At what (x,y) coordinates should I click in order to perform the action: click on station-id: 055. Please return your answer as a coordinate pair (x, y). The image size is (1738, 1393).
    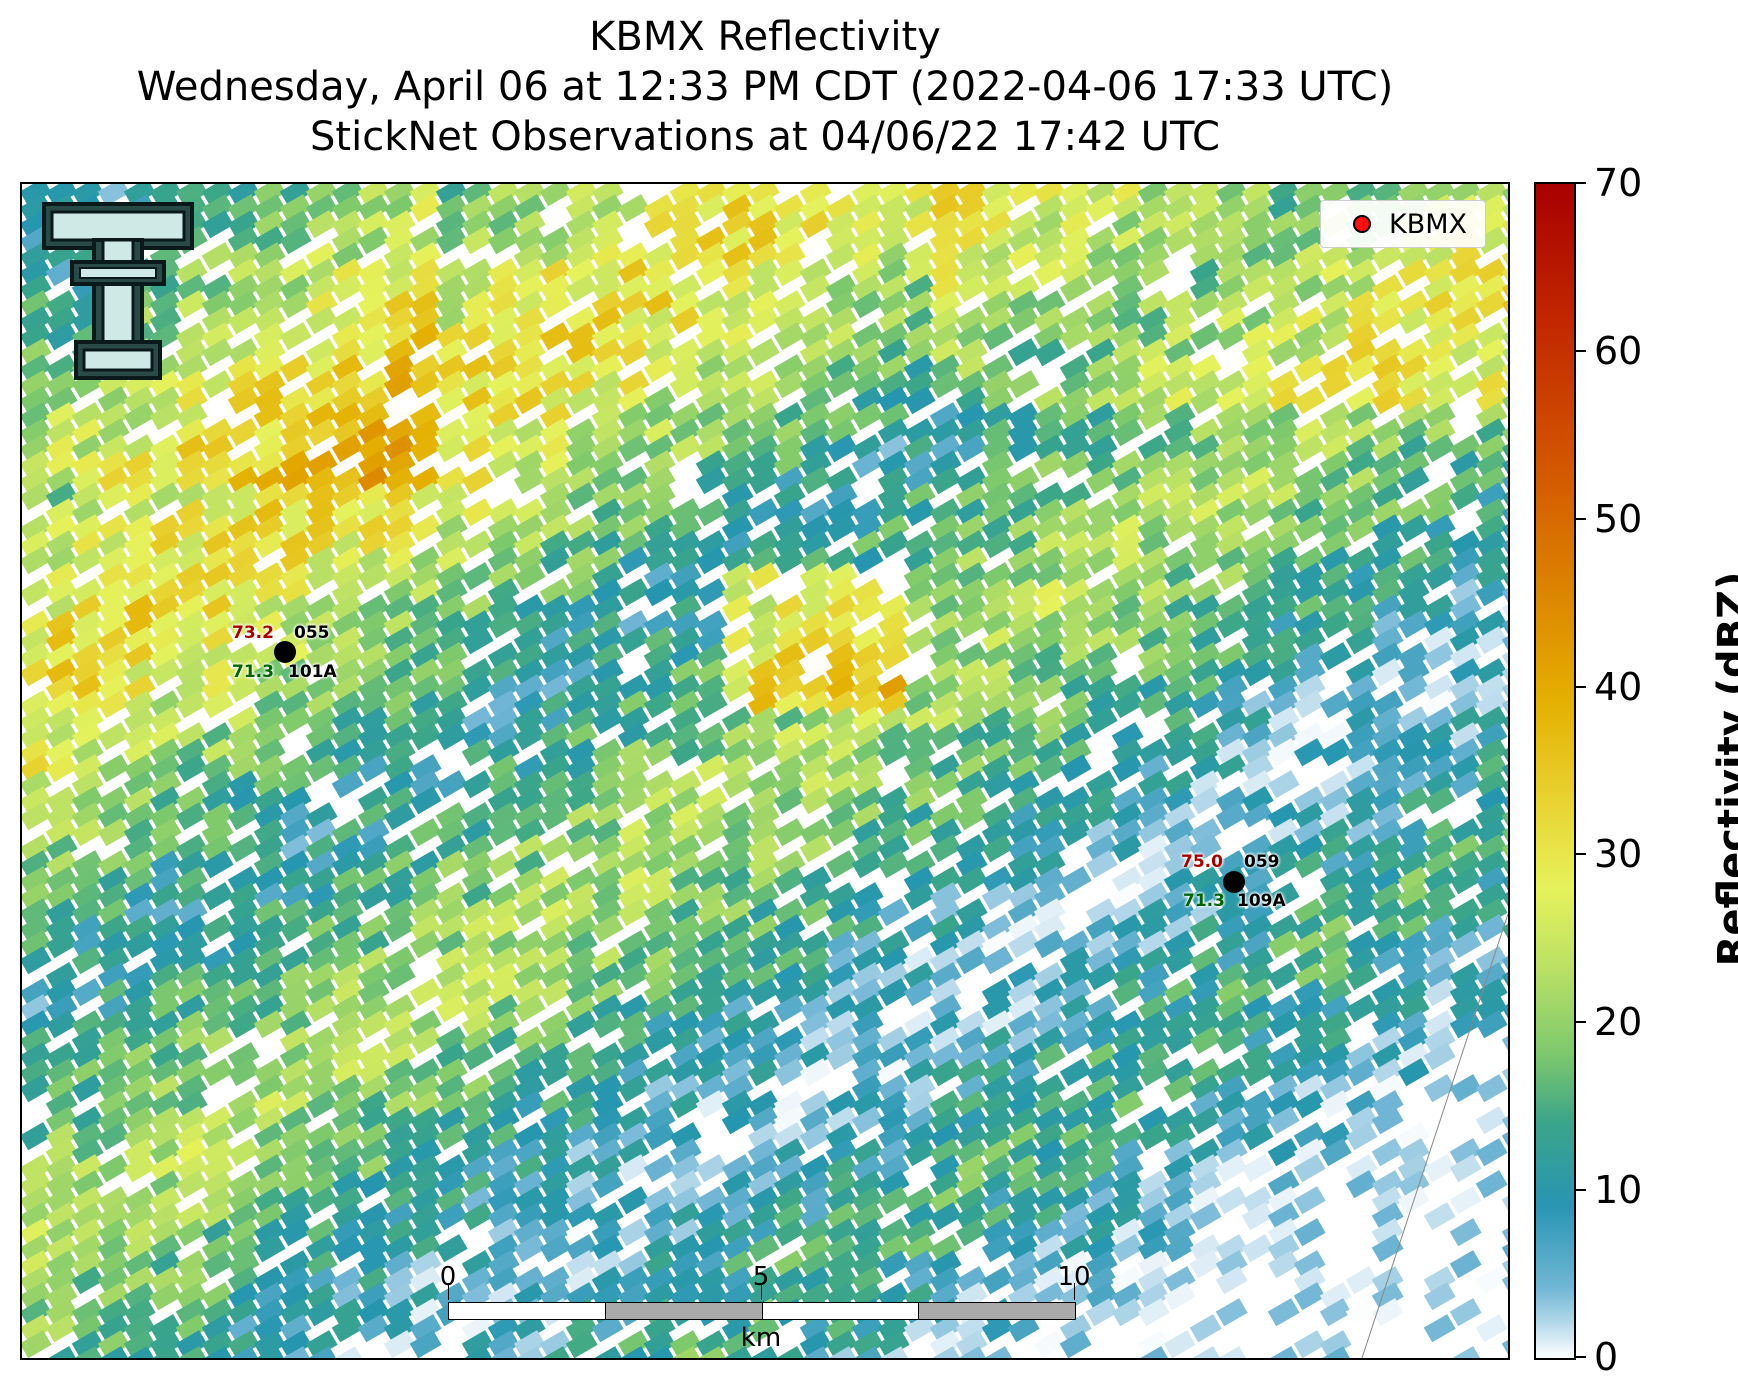
    Looking at the image, I should click on (312, 633).